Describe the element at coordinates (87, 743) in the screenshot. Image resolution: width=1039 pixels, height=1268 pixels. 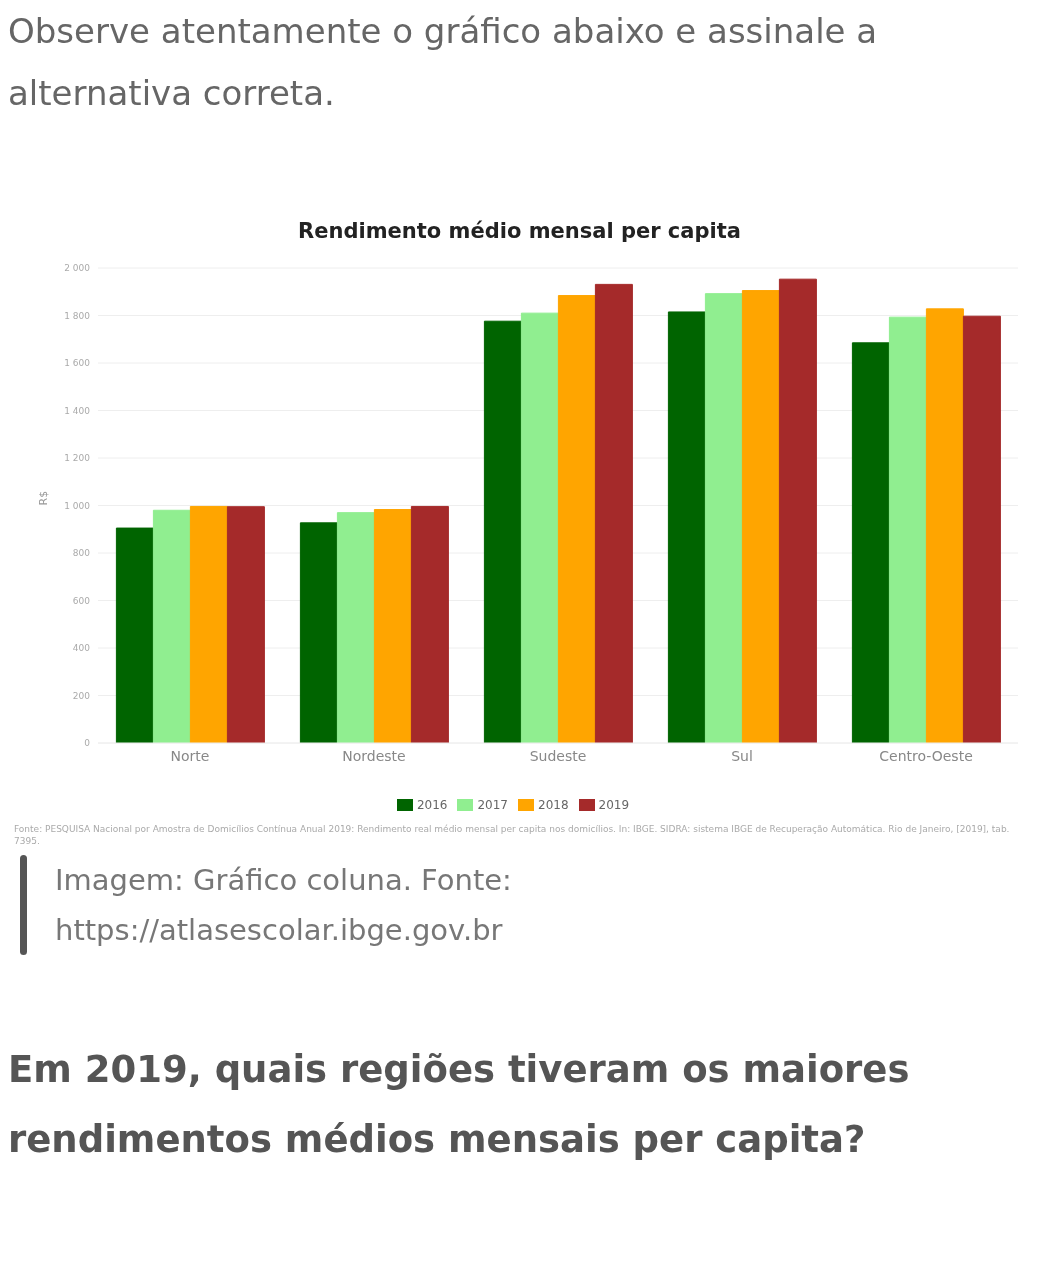
I see `y-tick-label: 0` at that location.